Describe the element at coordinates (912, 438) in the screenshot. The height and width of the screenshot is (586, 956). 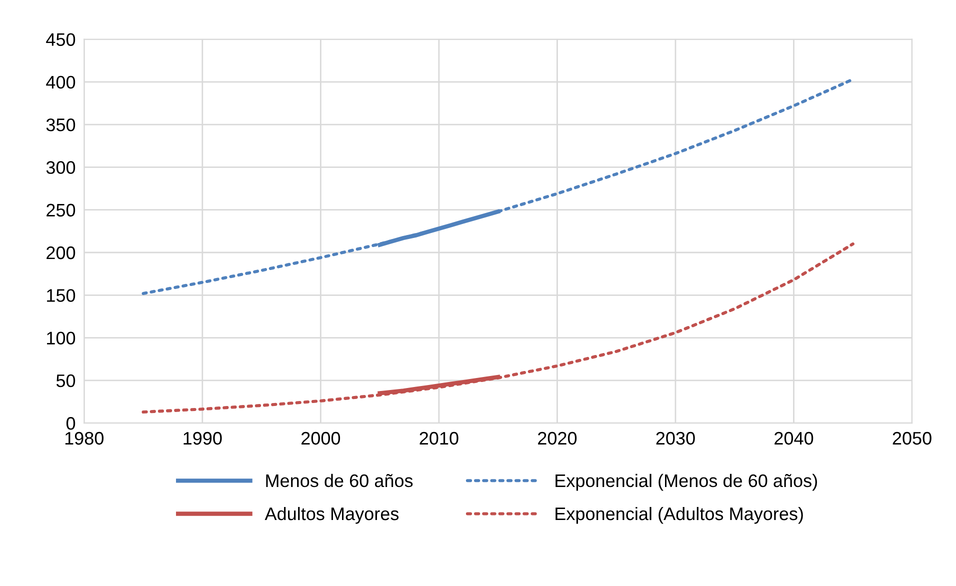
I see `x-tick-label: 2050` at that location.